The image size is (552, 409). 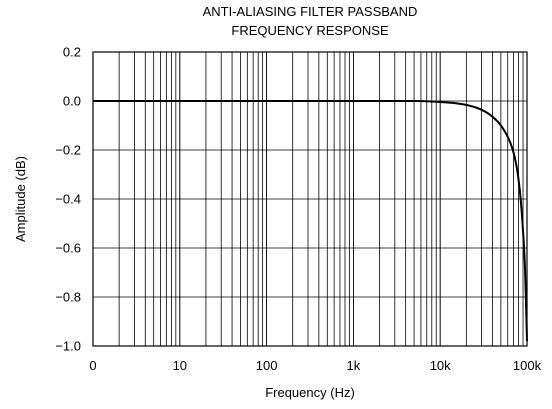 I want to click on chart-title-line-1: ANTI-ALIASING FILTER PASSBAND, so click(x=310, y=11).